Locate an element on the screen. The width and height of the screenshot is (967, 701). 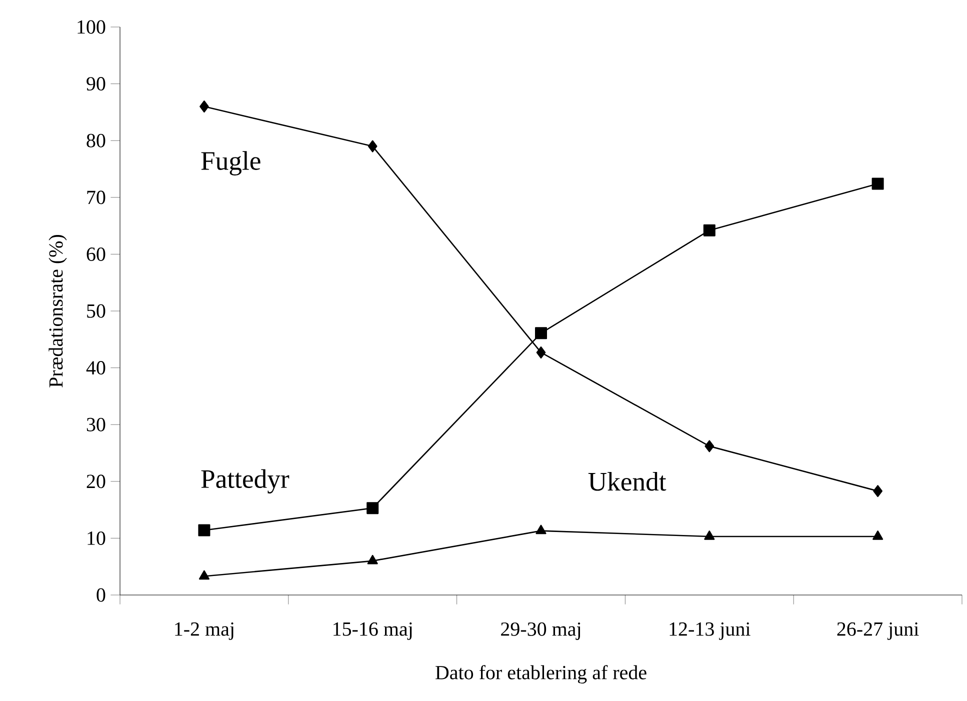
y-axis-title: Prædationsrate (%) is located at coordinates (57, 311).